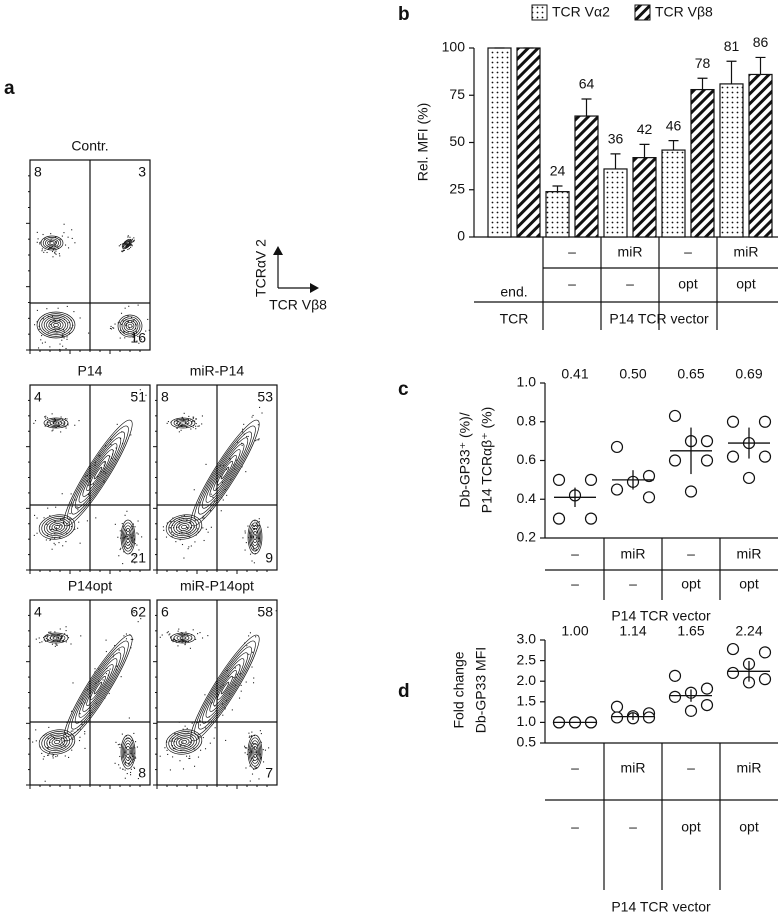  What do you see at coordinates (575, 827) in the screenshot?
I see `x-tick-label: –` at bounding box center [575, 827].